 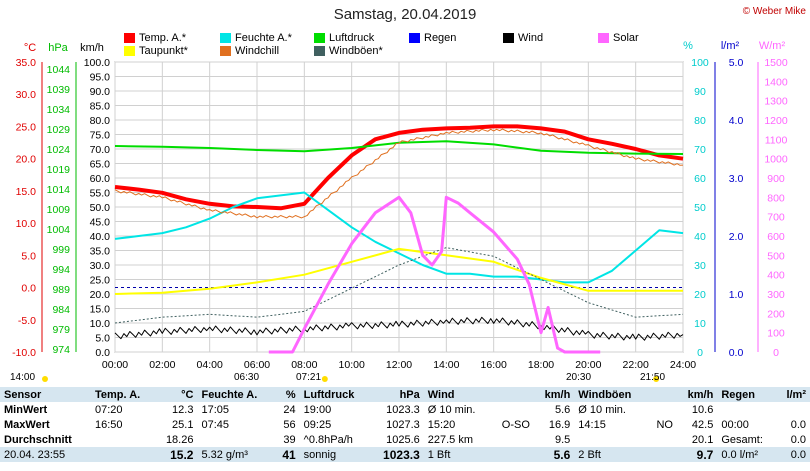 What do you see at coordinates (736, 353) in the screenshot?
I see `rain-tick: 0.0` at bounding box center [736, 353].